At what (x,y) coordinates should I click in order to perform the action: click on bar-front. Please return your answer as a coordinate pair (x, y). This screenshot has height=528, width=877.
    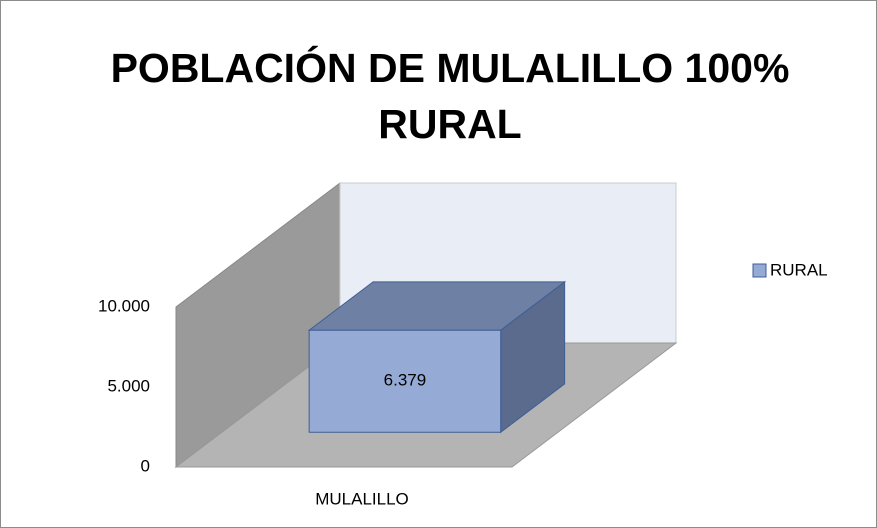
    Looking at the image, I should click on (405, 381).